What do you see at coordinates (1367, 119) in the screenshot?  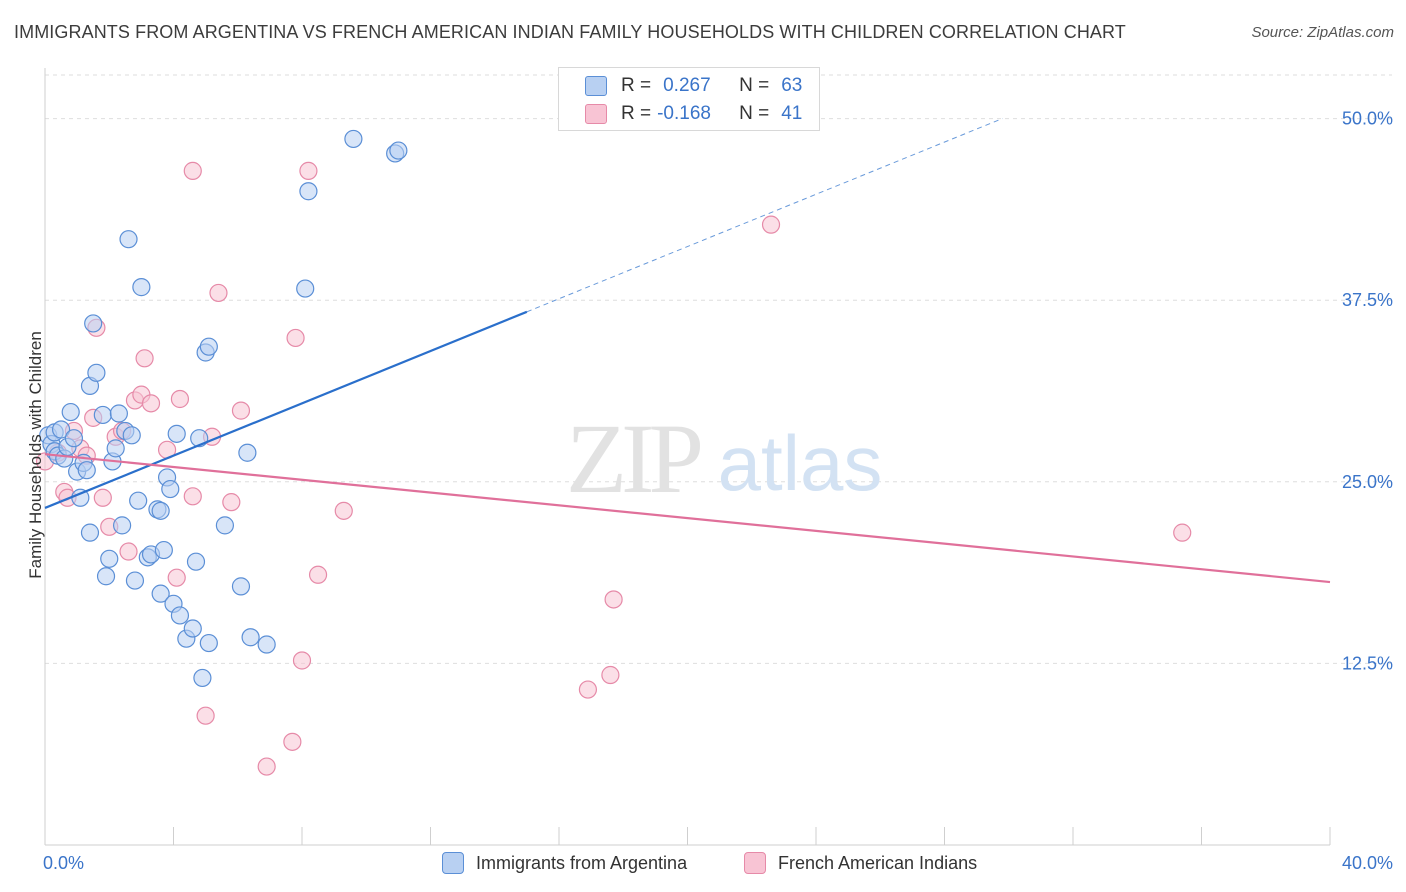 I see `y-tick-label: 50.0%` at bounding box center [1367, 119].